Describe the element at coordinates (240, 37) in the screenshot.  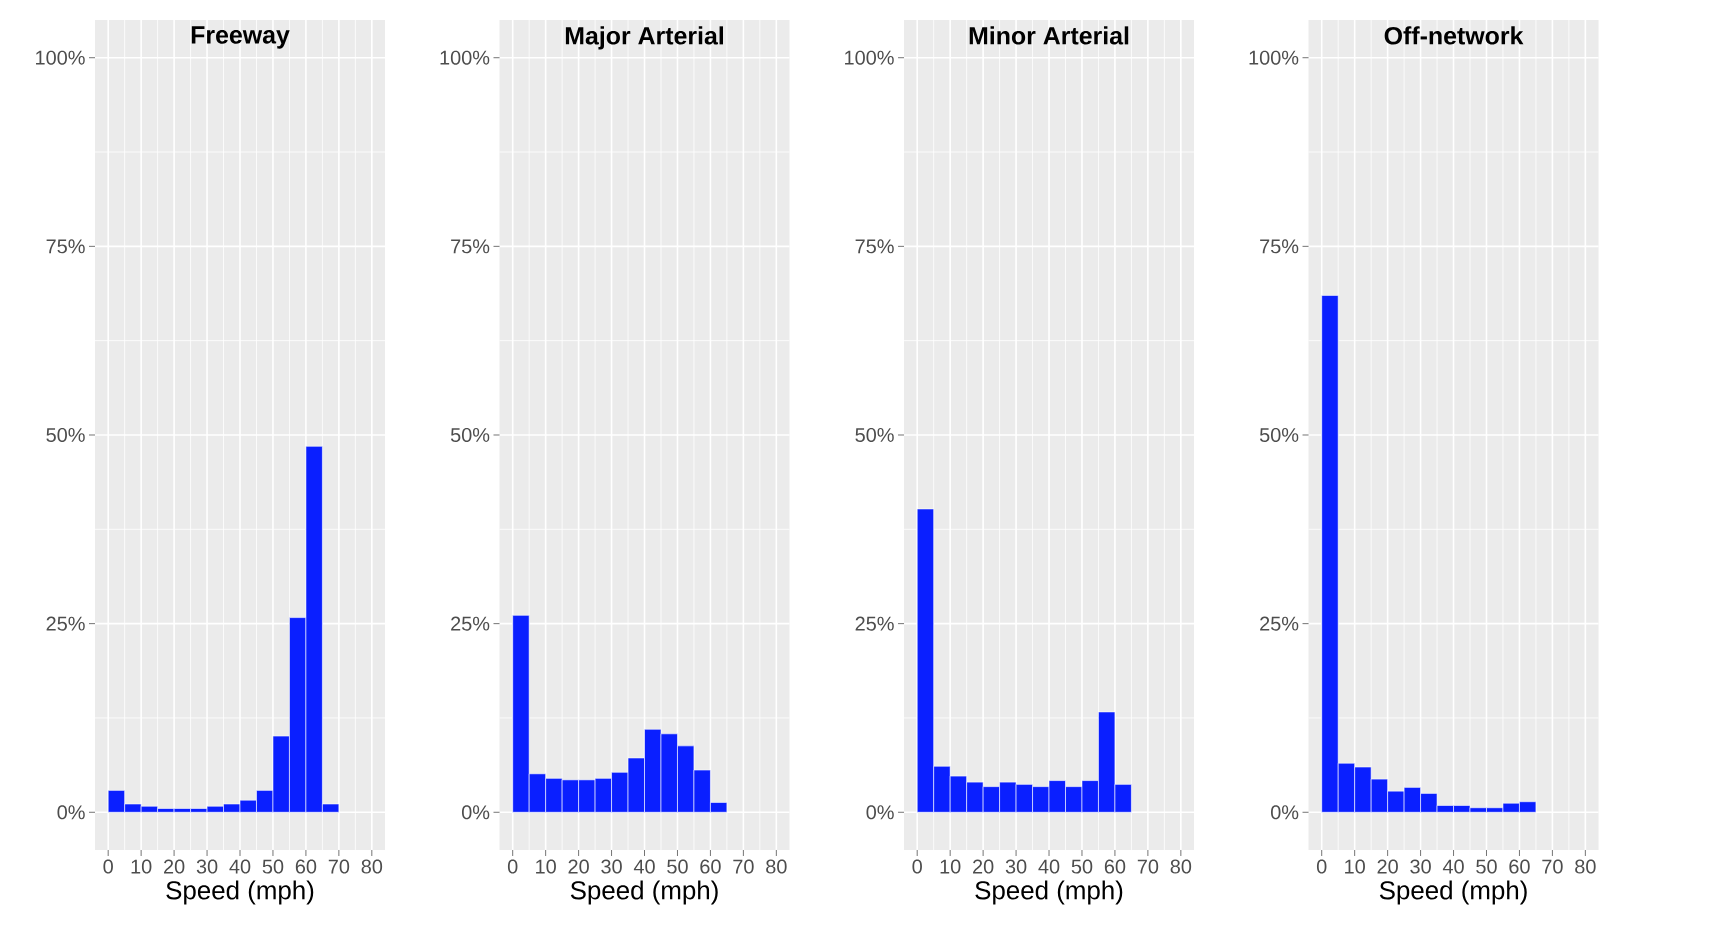
I see `chart-title: Freeway` at that location.